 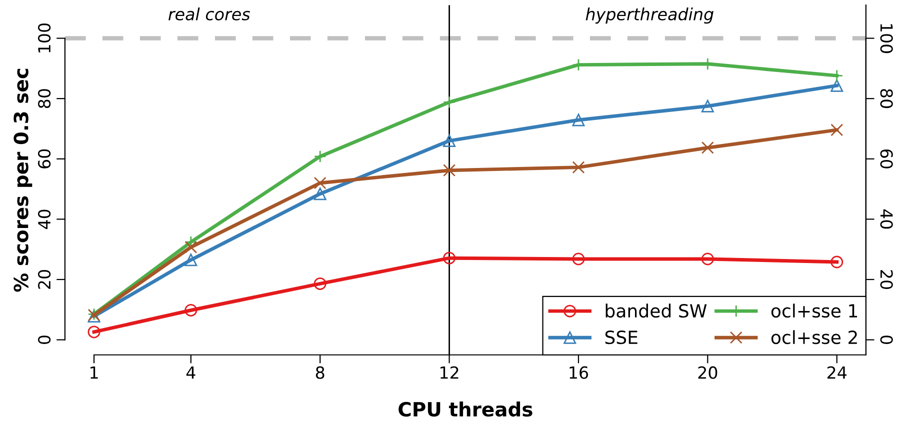 What do you see at coordinates (886, 39) in the screenshot?
I see `y2-tick-label: 100` at bounding box center [886, 39].